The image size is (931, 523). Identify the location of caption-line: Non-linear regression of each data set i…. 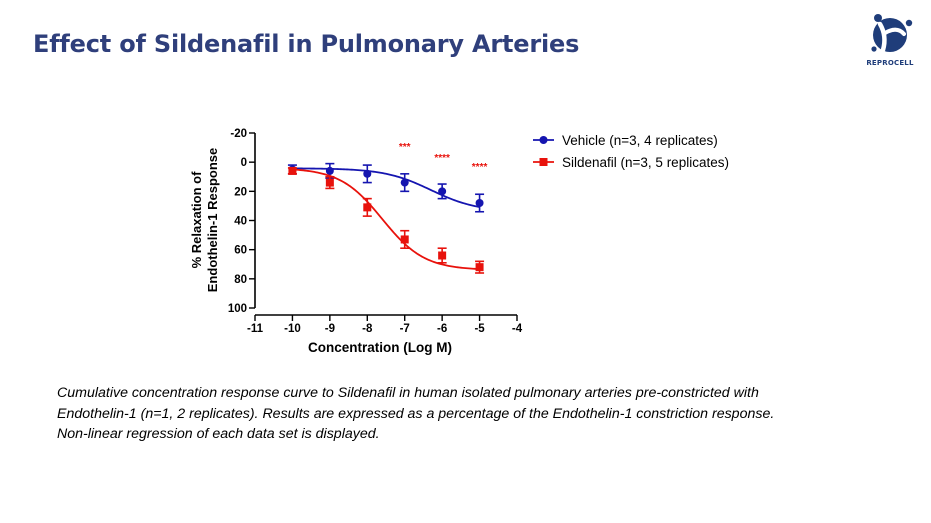
(218, 434).